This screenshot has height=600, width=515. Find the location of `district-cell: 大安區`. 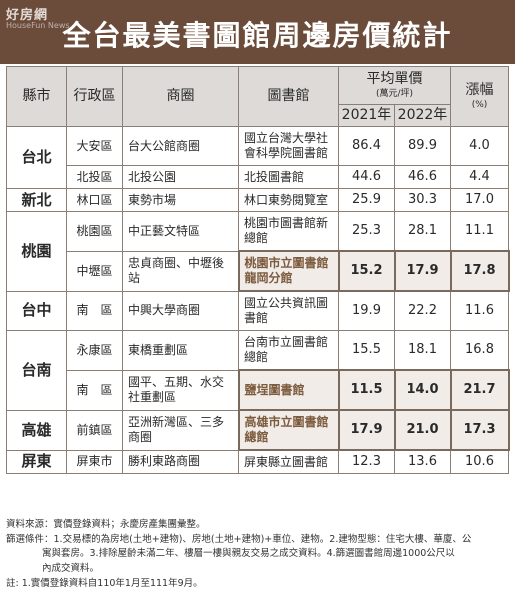

district-cell: 大安區 is located at coordinates (94, 146).